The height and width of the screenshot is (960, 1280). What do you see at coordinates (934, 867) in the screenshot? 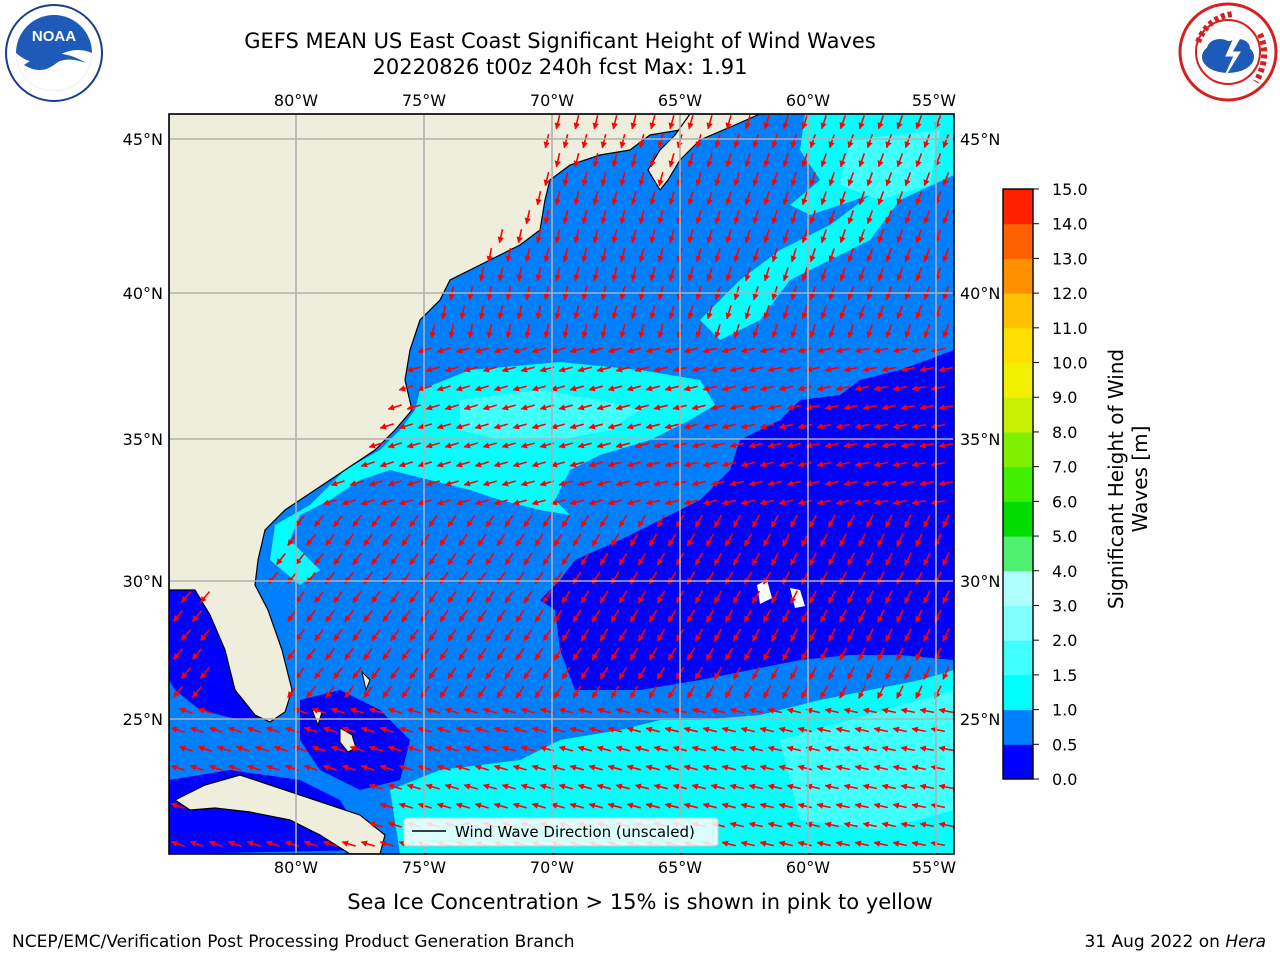
I see `lon-label-bottom: 55°W` at bounding box center [934, 867].